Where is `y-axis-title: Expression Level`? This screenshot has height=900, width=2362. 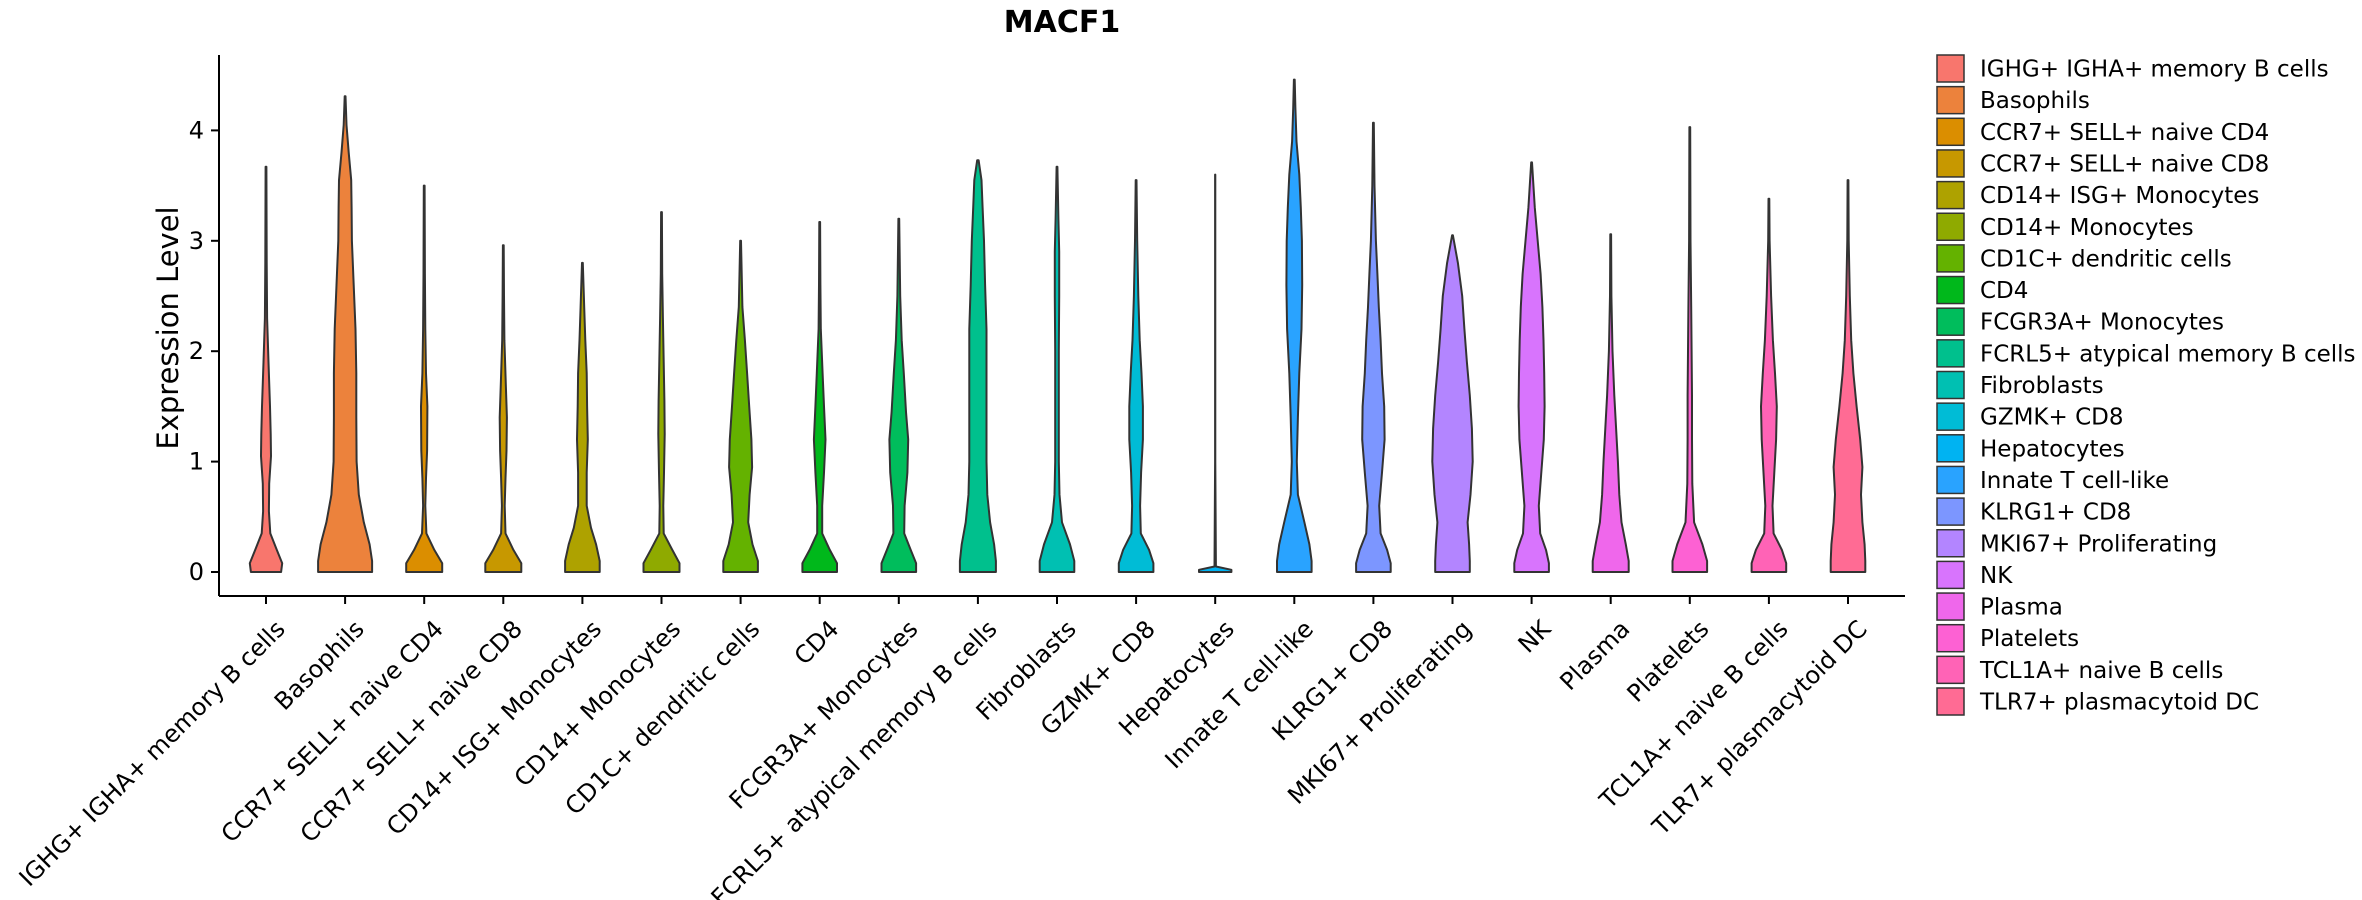 y-axis-title: Expression Level is located at coordinates (168, 327).